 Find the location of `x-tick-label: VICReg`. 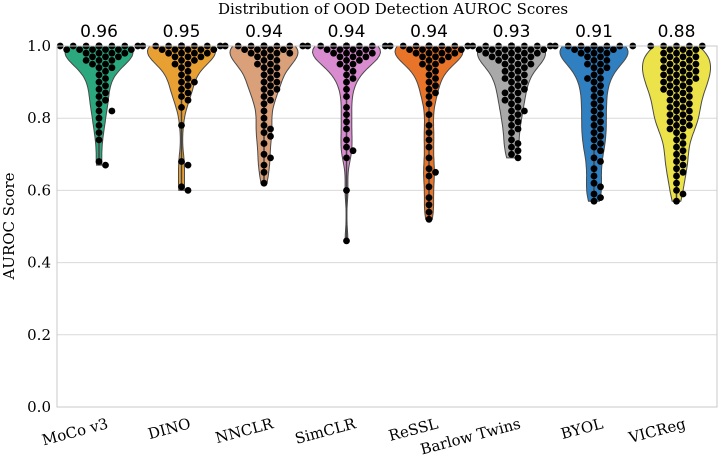

x-tick-label: VICReg is located at coordinates (657, 430).